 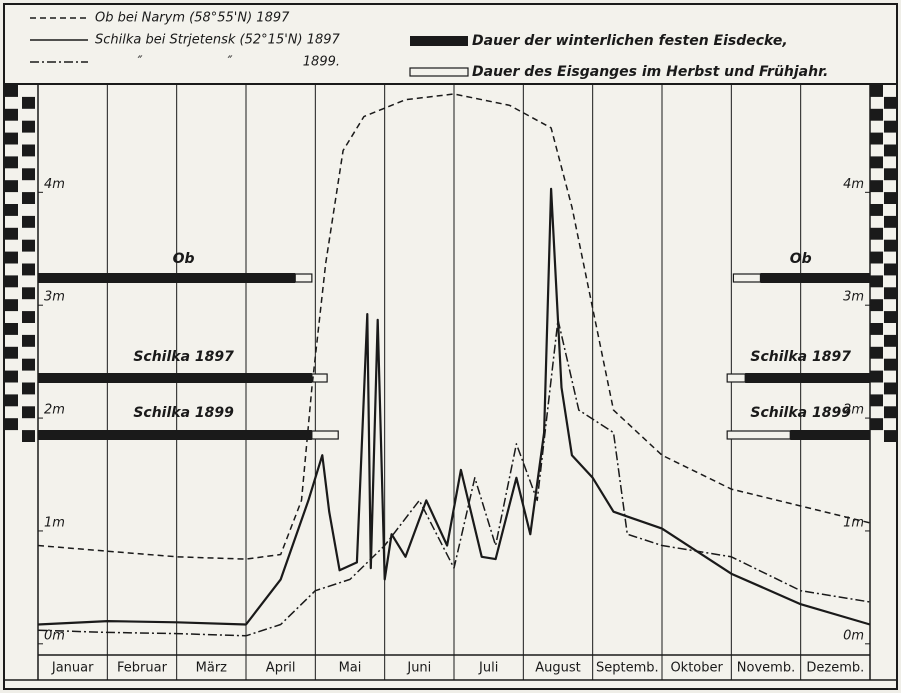 I want to click on x-tick-label: Oktober, so click(x=696, y=668).